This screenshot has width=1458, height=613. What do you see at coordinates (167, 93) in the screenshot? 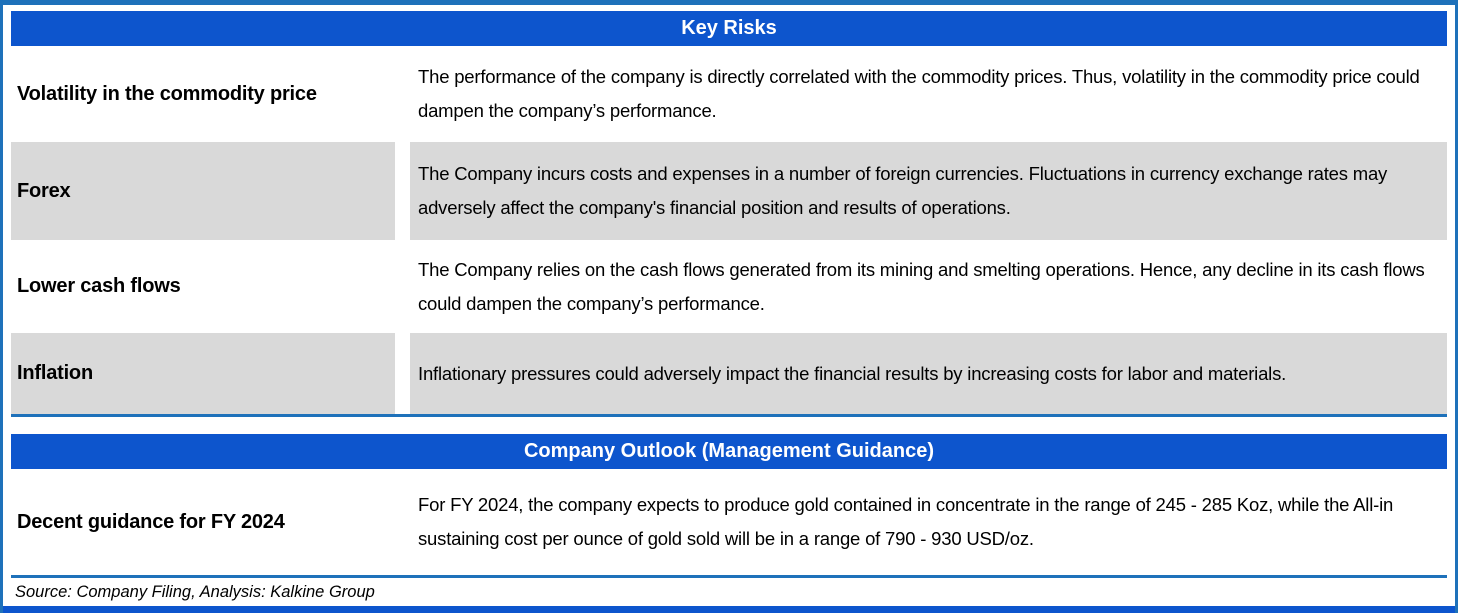
I see `risk-label-cell: Volatility in the commodity price` at bounding box center [167, 93].